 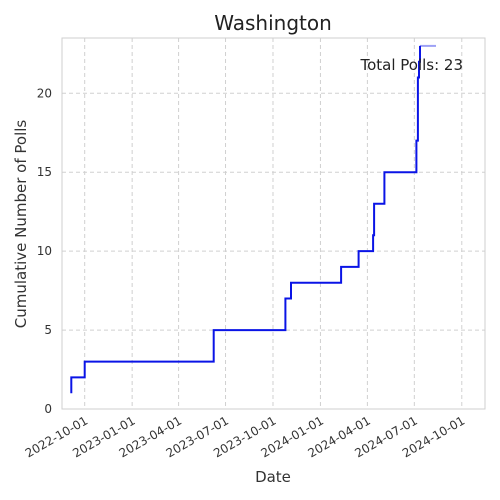 I want to click on y-tick-label: 0, so click(x=48, y=409).